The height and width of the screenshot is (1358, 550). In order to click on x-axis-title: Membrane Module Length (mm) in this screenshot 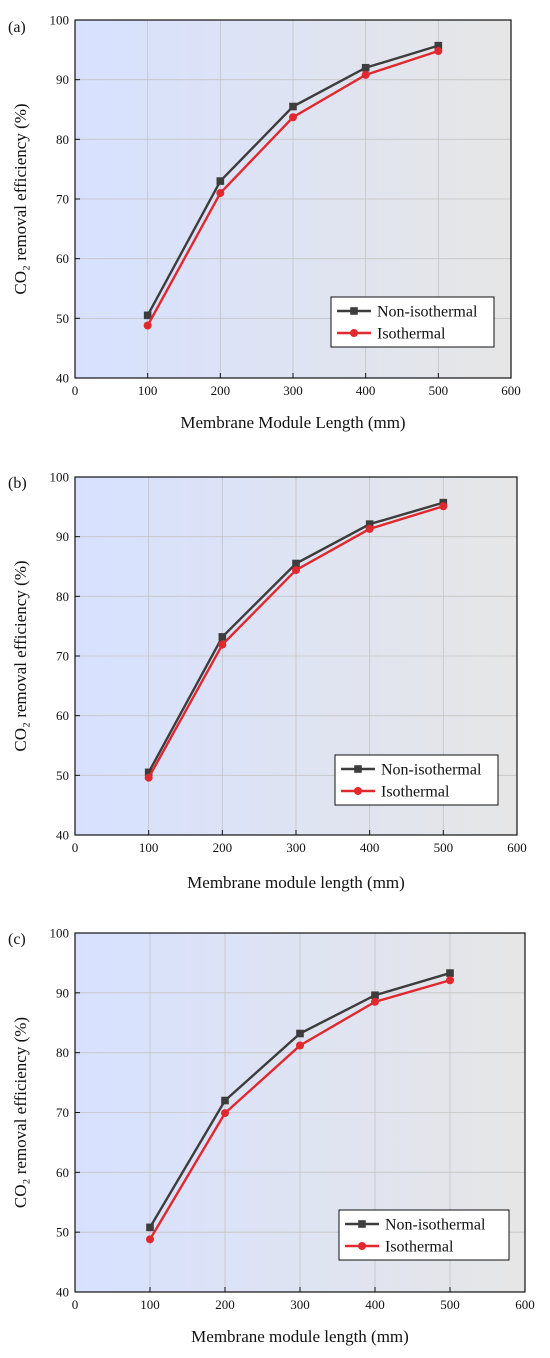, I will do `click(292, 422)`.